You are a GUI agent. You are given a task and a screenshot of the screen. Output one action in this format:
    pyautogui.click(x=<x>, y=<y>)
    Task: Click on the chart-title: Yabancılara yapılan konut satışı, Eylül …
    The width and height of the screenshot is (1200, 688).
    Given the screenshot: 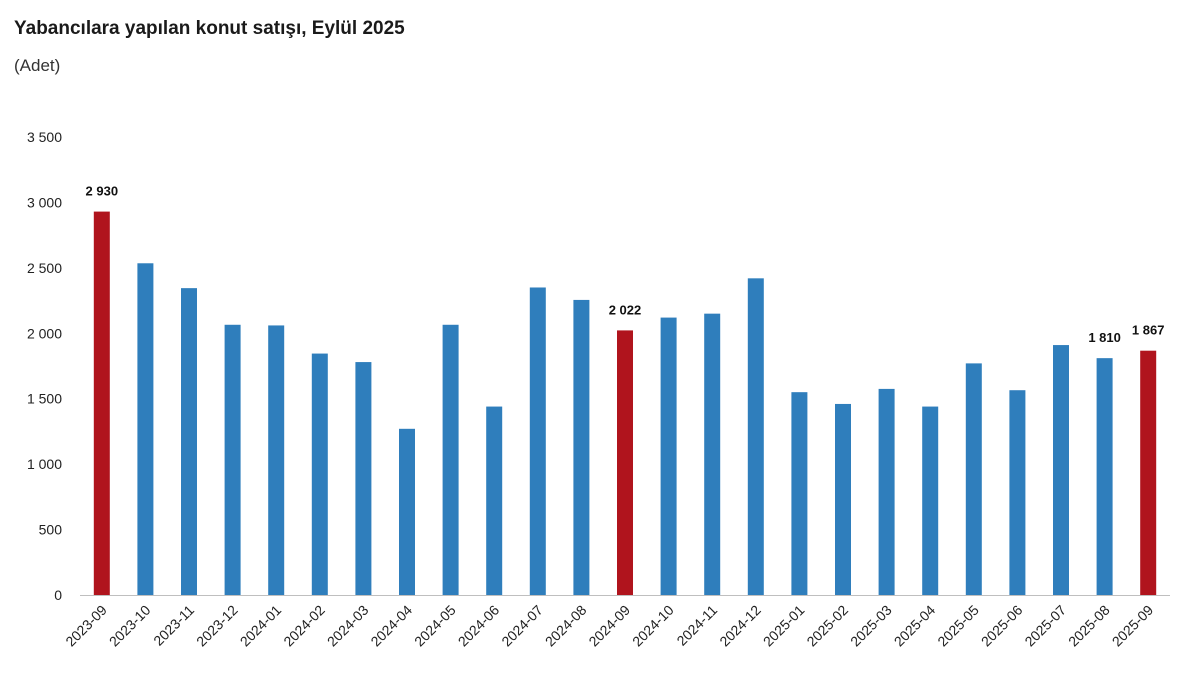 What is the action you would take?
    pyautogui.click(x=209, y=28)
    